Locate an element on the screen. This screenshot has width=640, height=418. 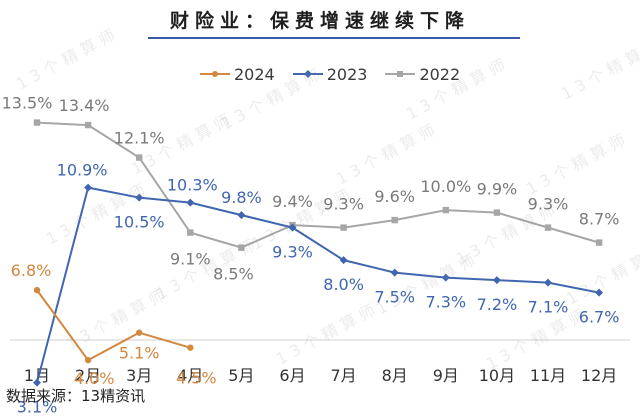
data-label-2022: 13.5% is located at coordinates (27, 103).